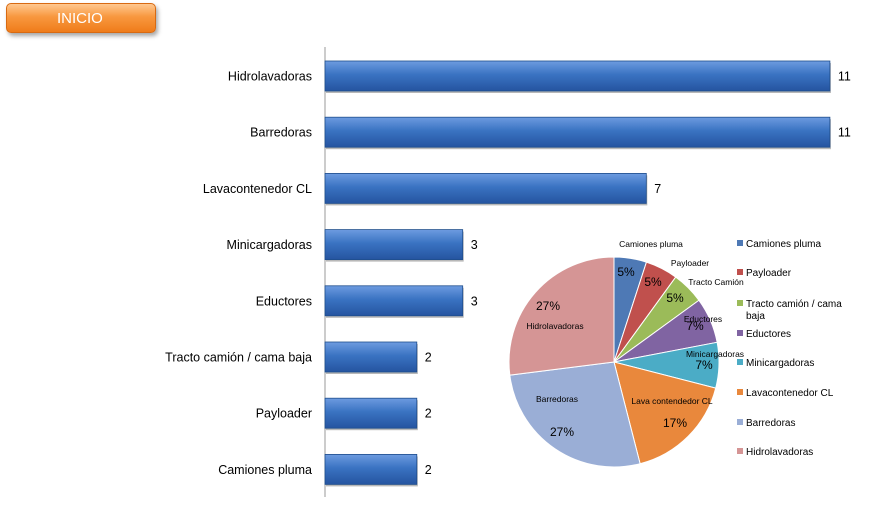 The height and width of the screenshot is (512, 889). What do you see at coordinates (716, 282) in the screenshot?
I see `pie-slice-name-label: Tracto Camión` at bounding box center [716, 282].